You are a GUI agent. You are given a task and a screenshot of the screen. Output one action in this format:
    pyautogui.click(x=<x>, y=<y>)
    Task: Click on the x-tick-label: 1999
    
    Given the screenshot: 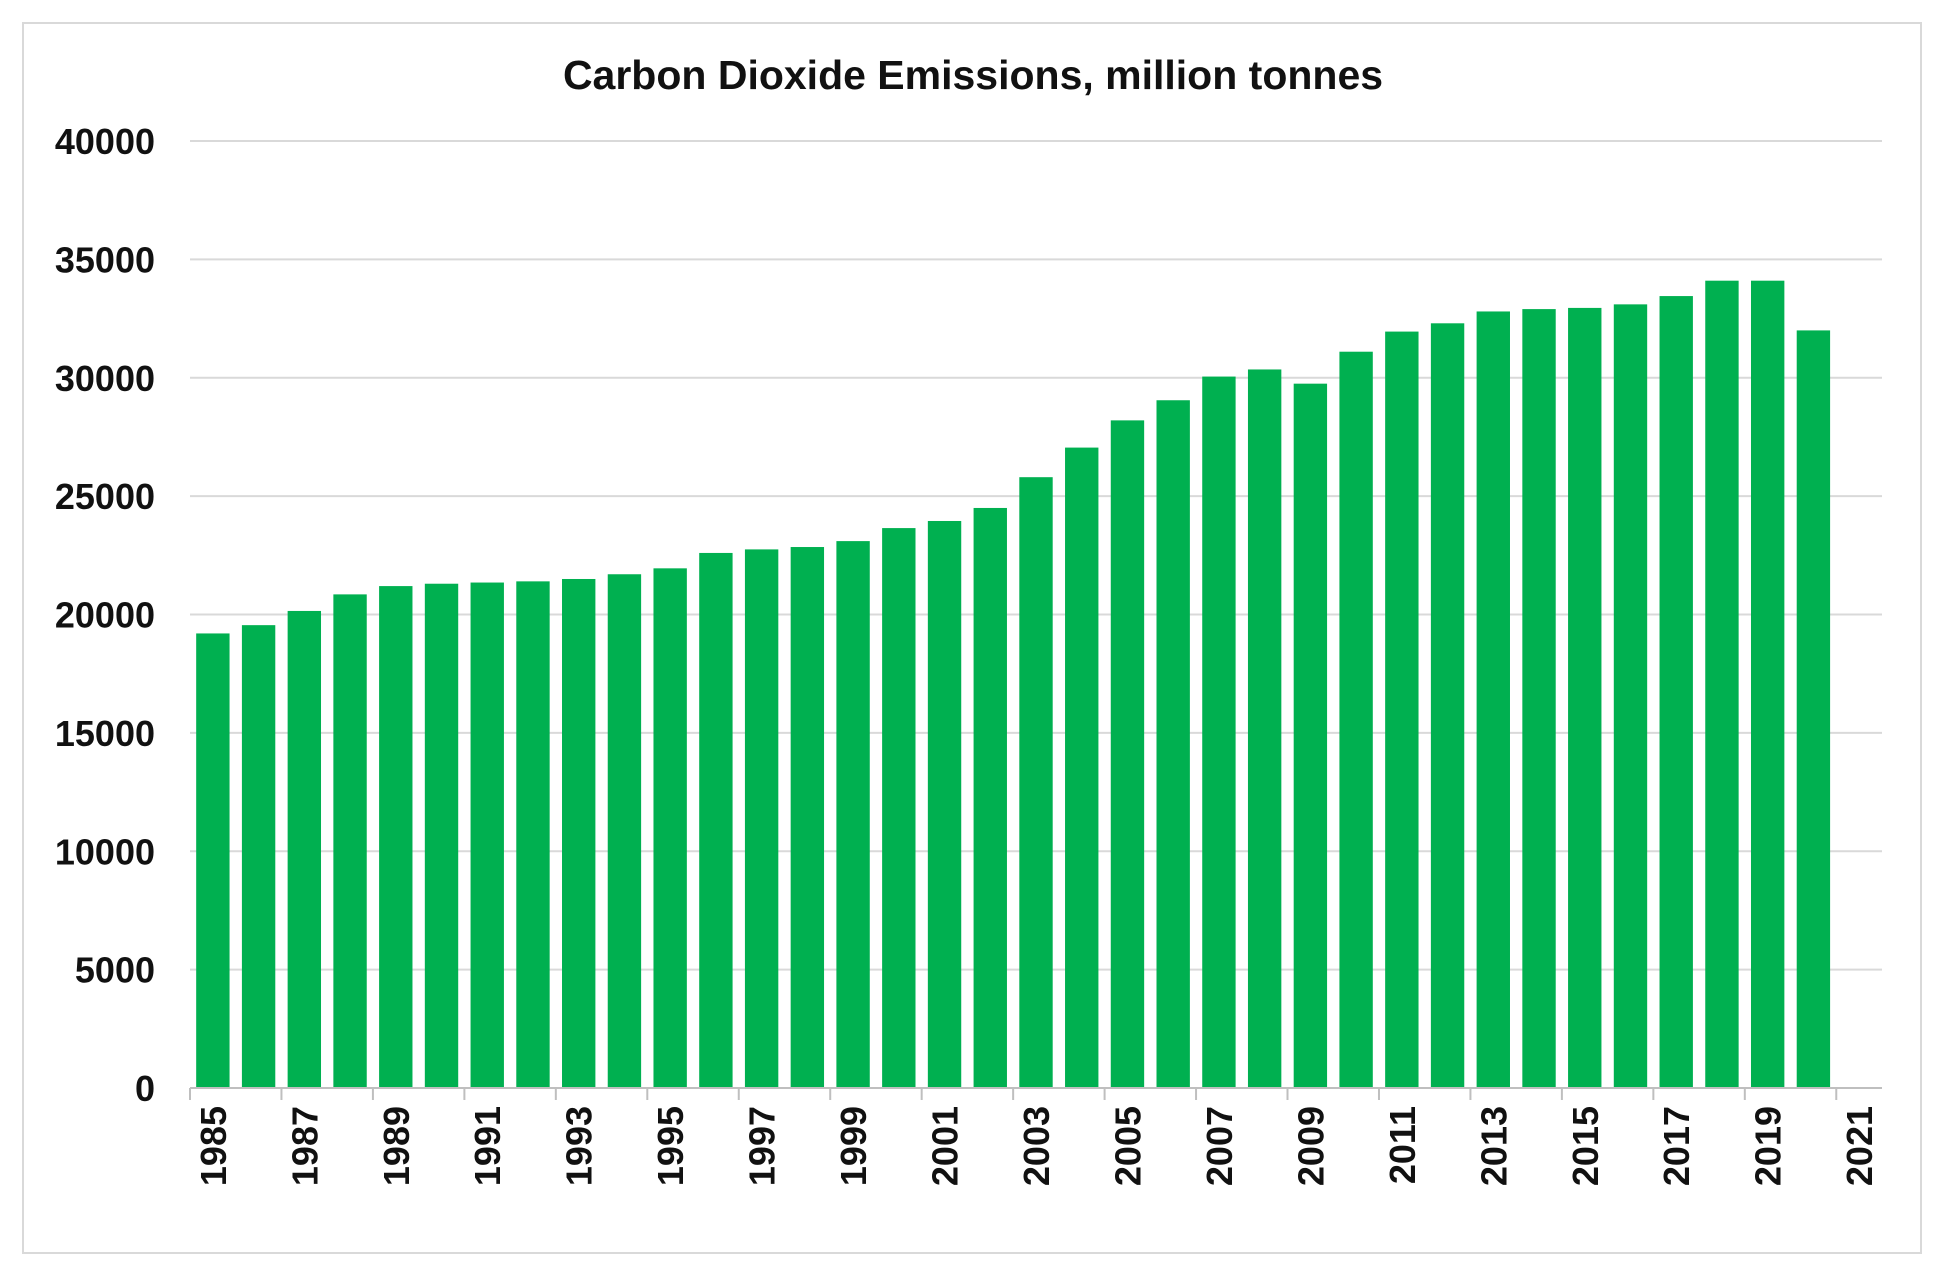 What is the action you would take?
    pyautogui.click(x=853, y=1146)
    